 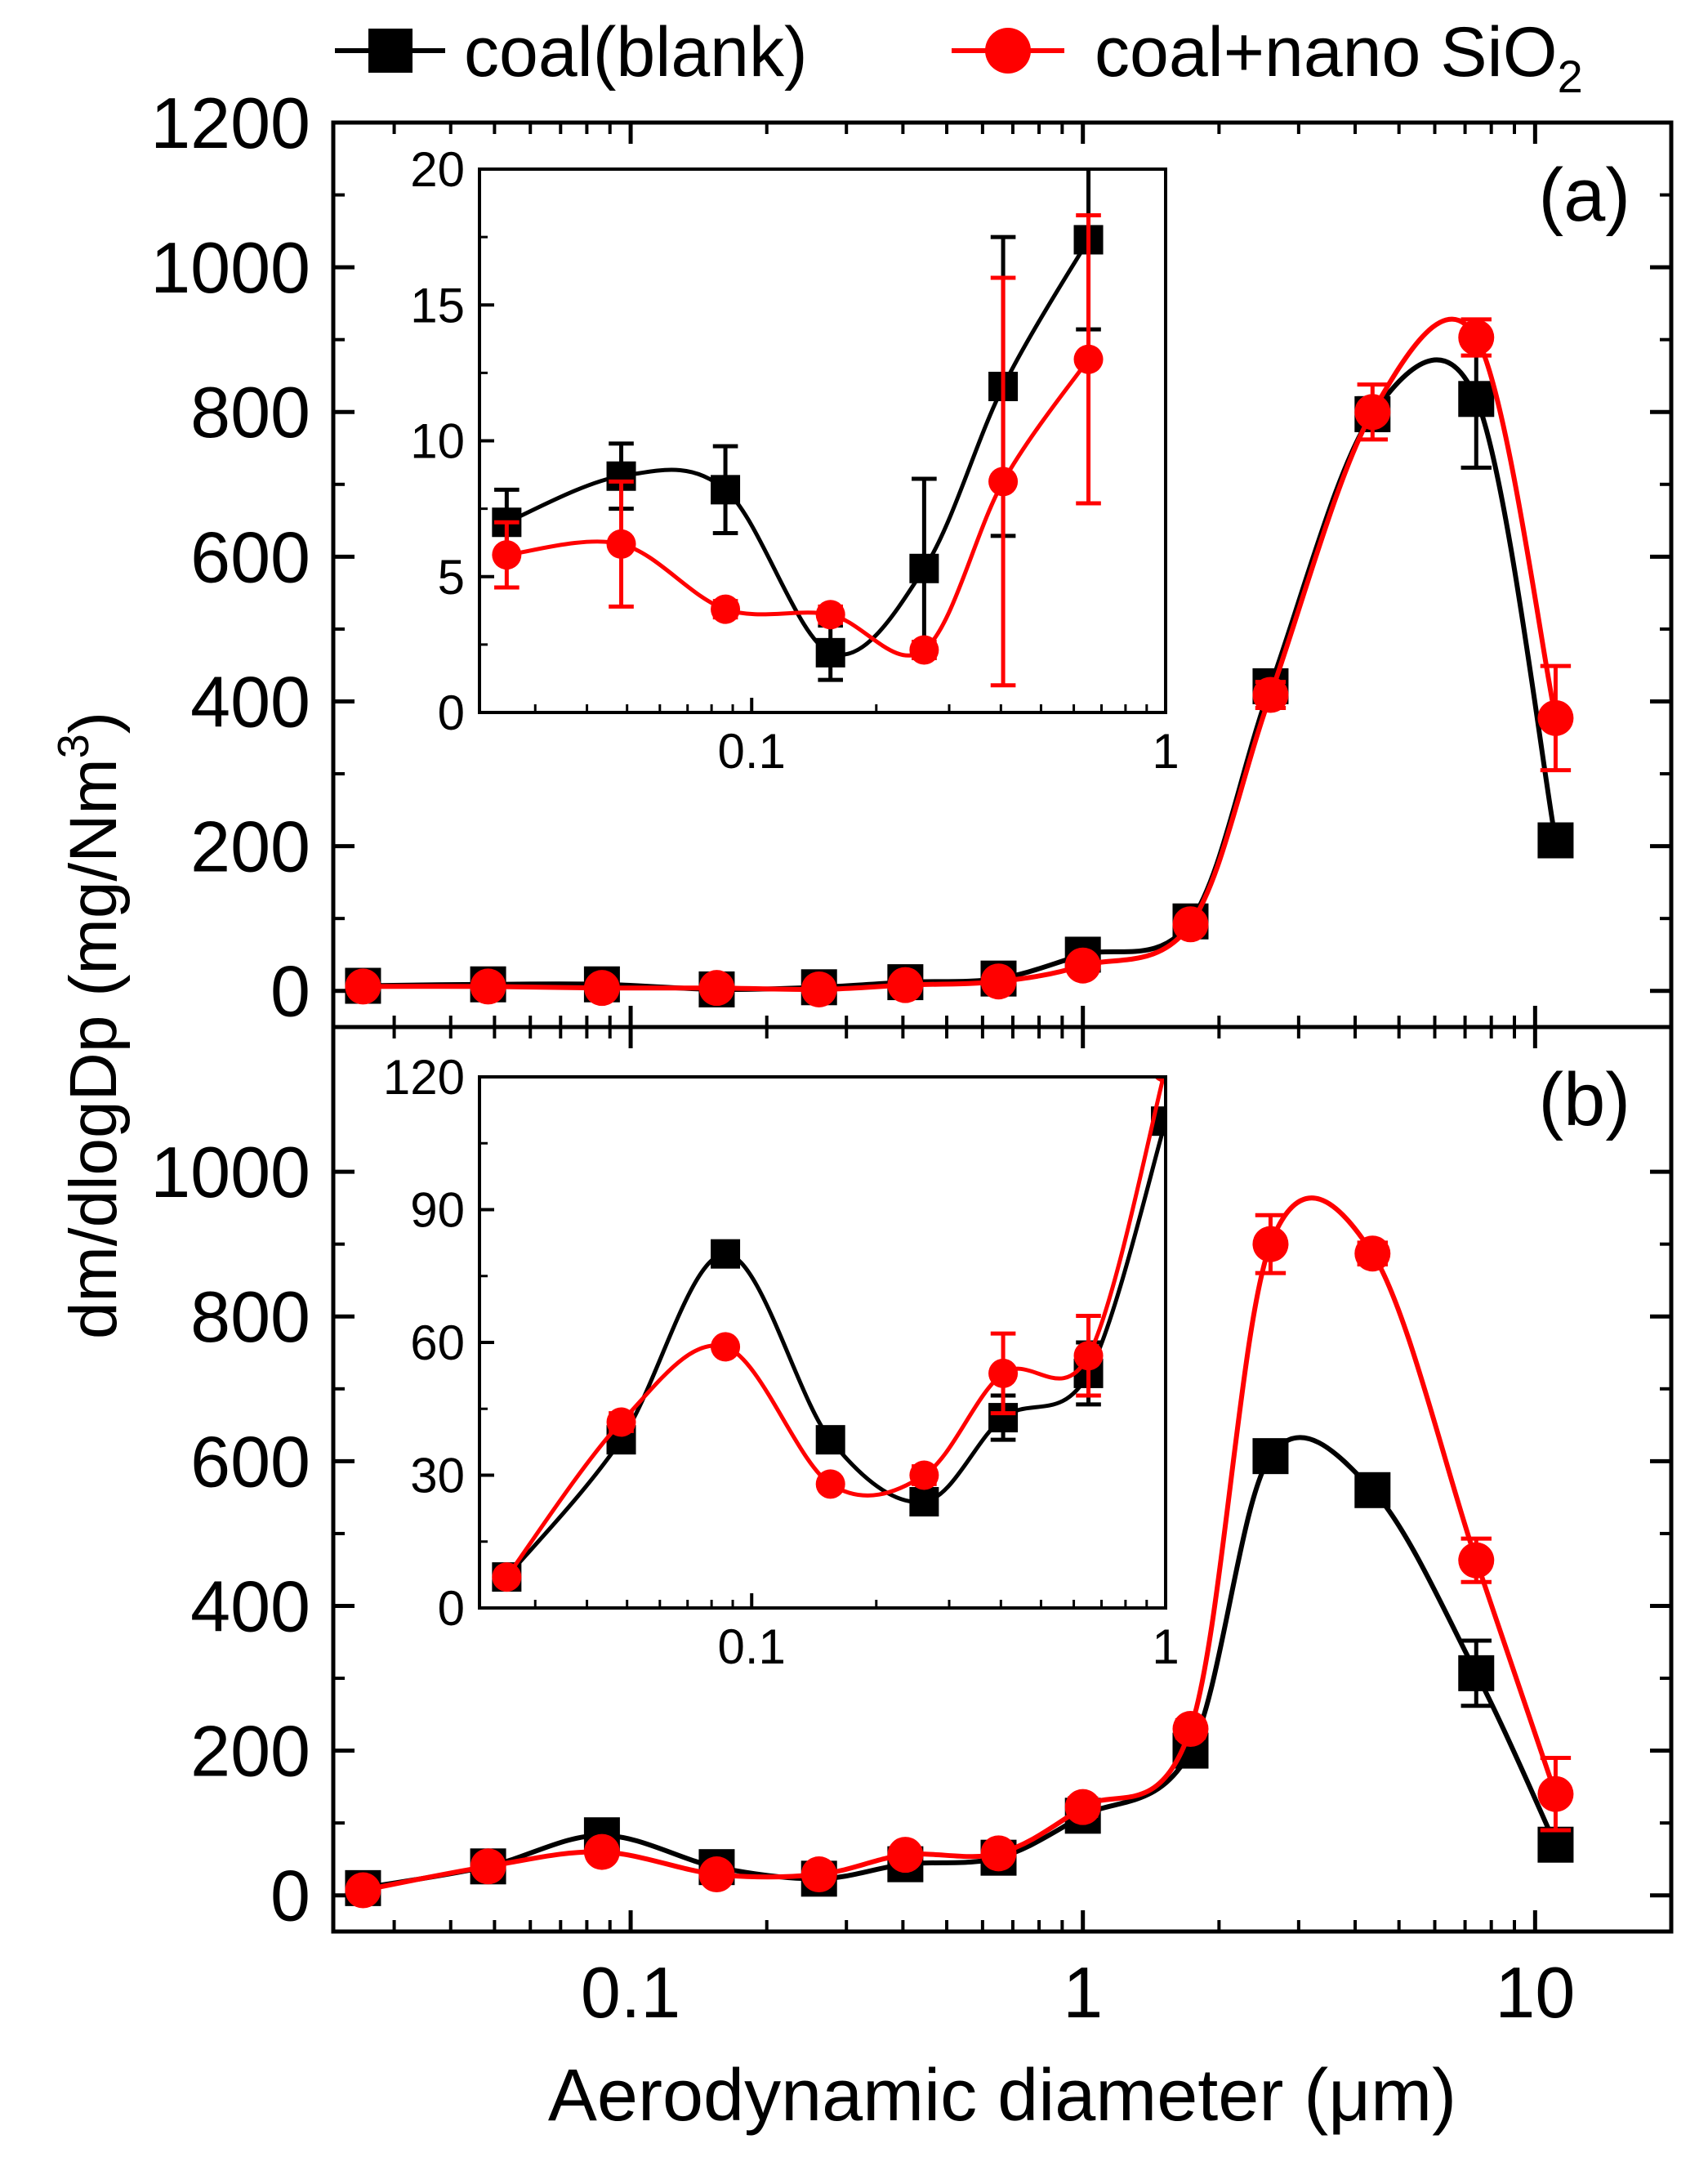 I want to click on inset-a-ytick-label: 10, so click(x=438, y=441).